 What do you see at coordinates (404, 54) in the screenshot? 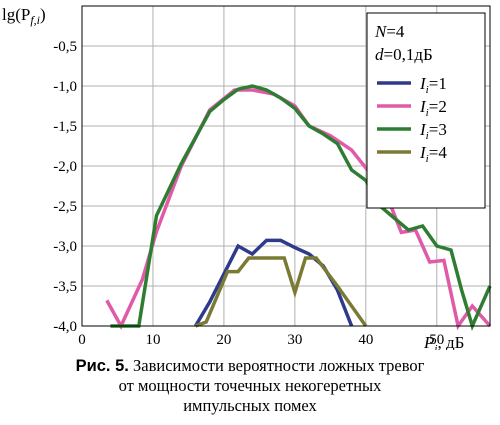
I see `legend-param-d: d=0,1дБ` at bounding box center [404, 54].